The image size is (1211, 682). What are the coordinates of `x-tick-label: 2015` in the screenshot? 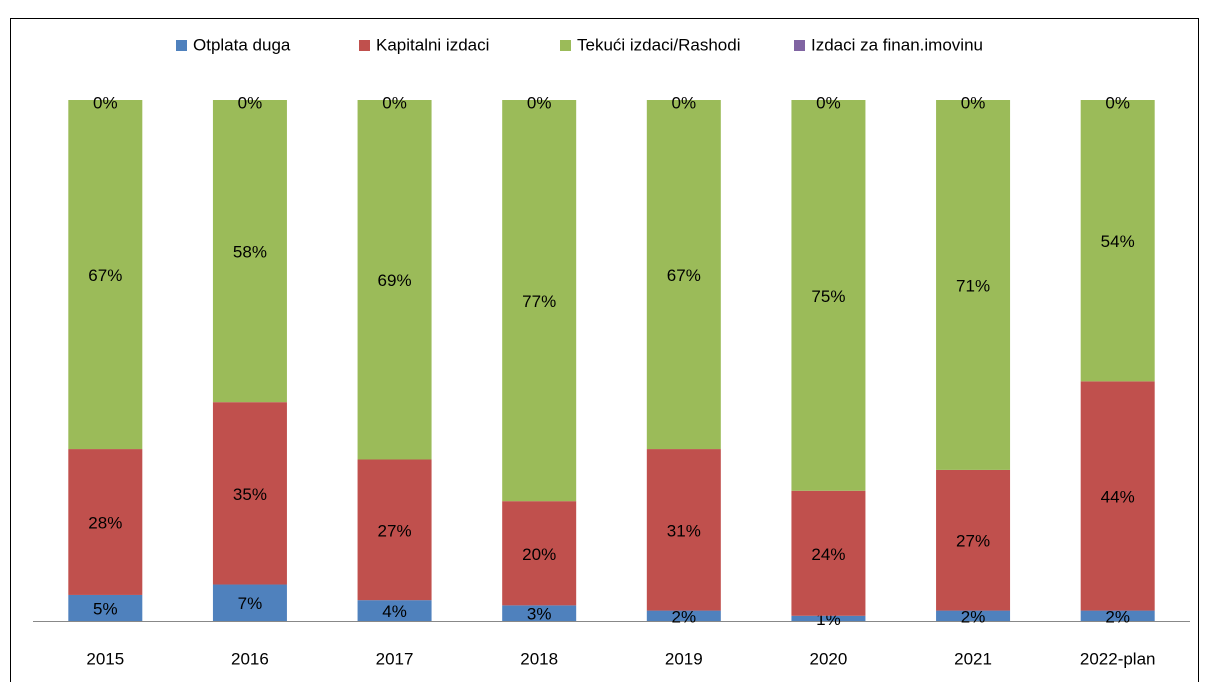 It's located at (105, 658).